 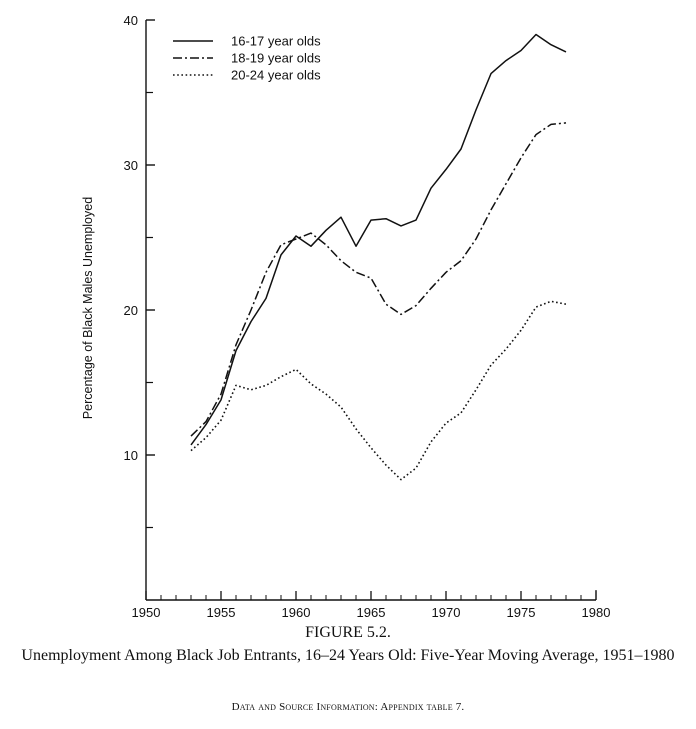 What do you see at coordinates (371, 612) in the screenshot?
I see `x-tick-label: 1965` at bounding box center [371, 612].